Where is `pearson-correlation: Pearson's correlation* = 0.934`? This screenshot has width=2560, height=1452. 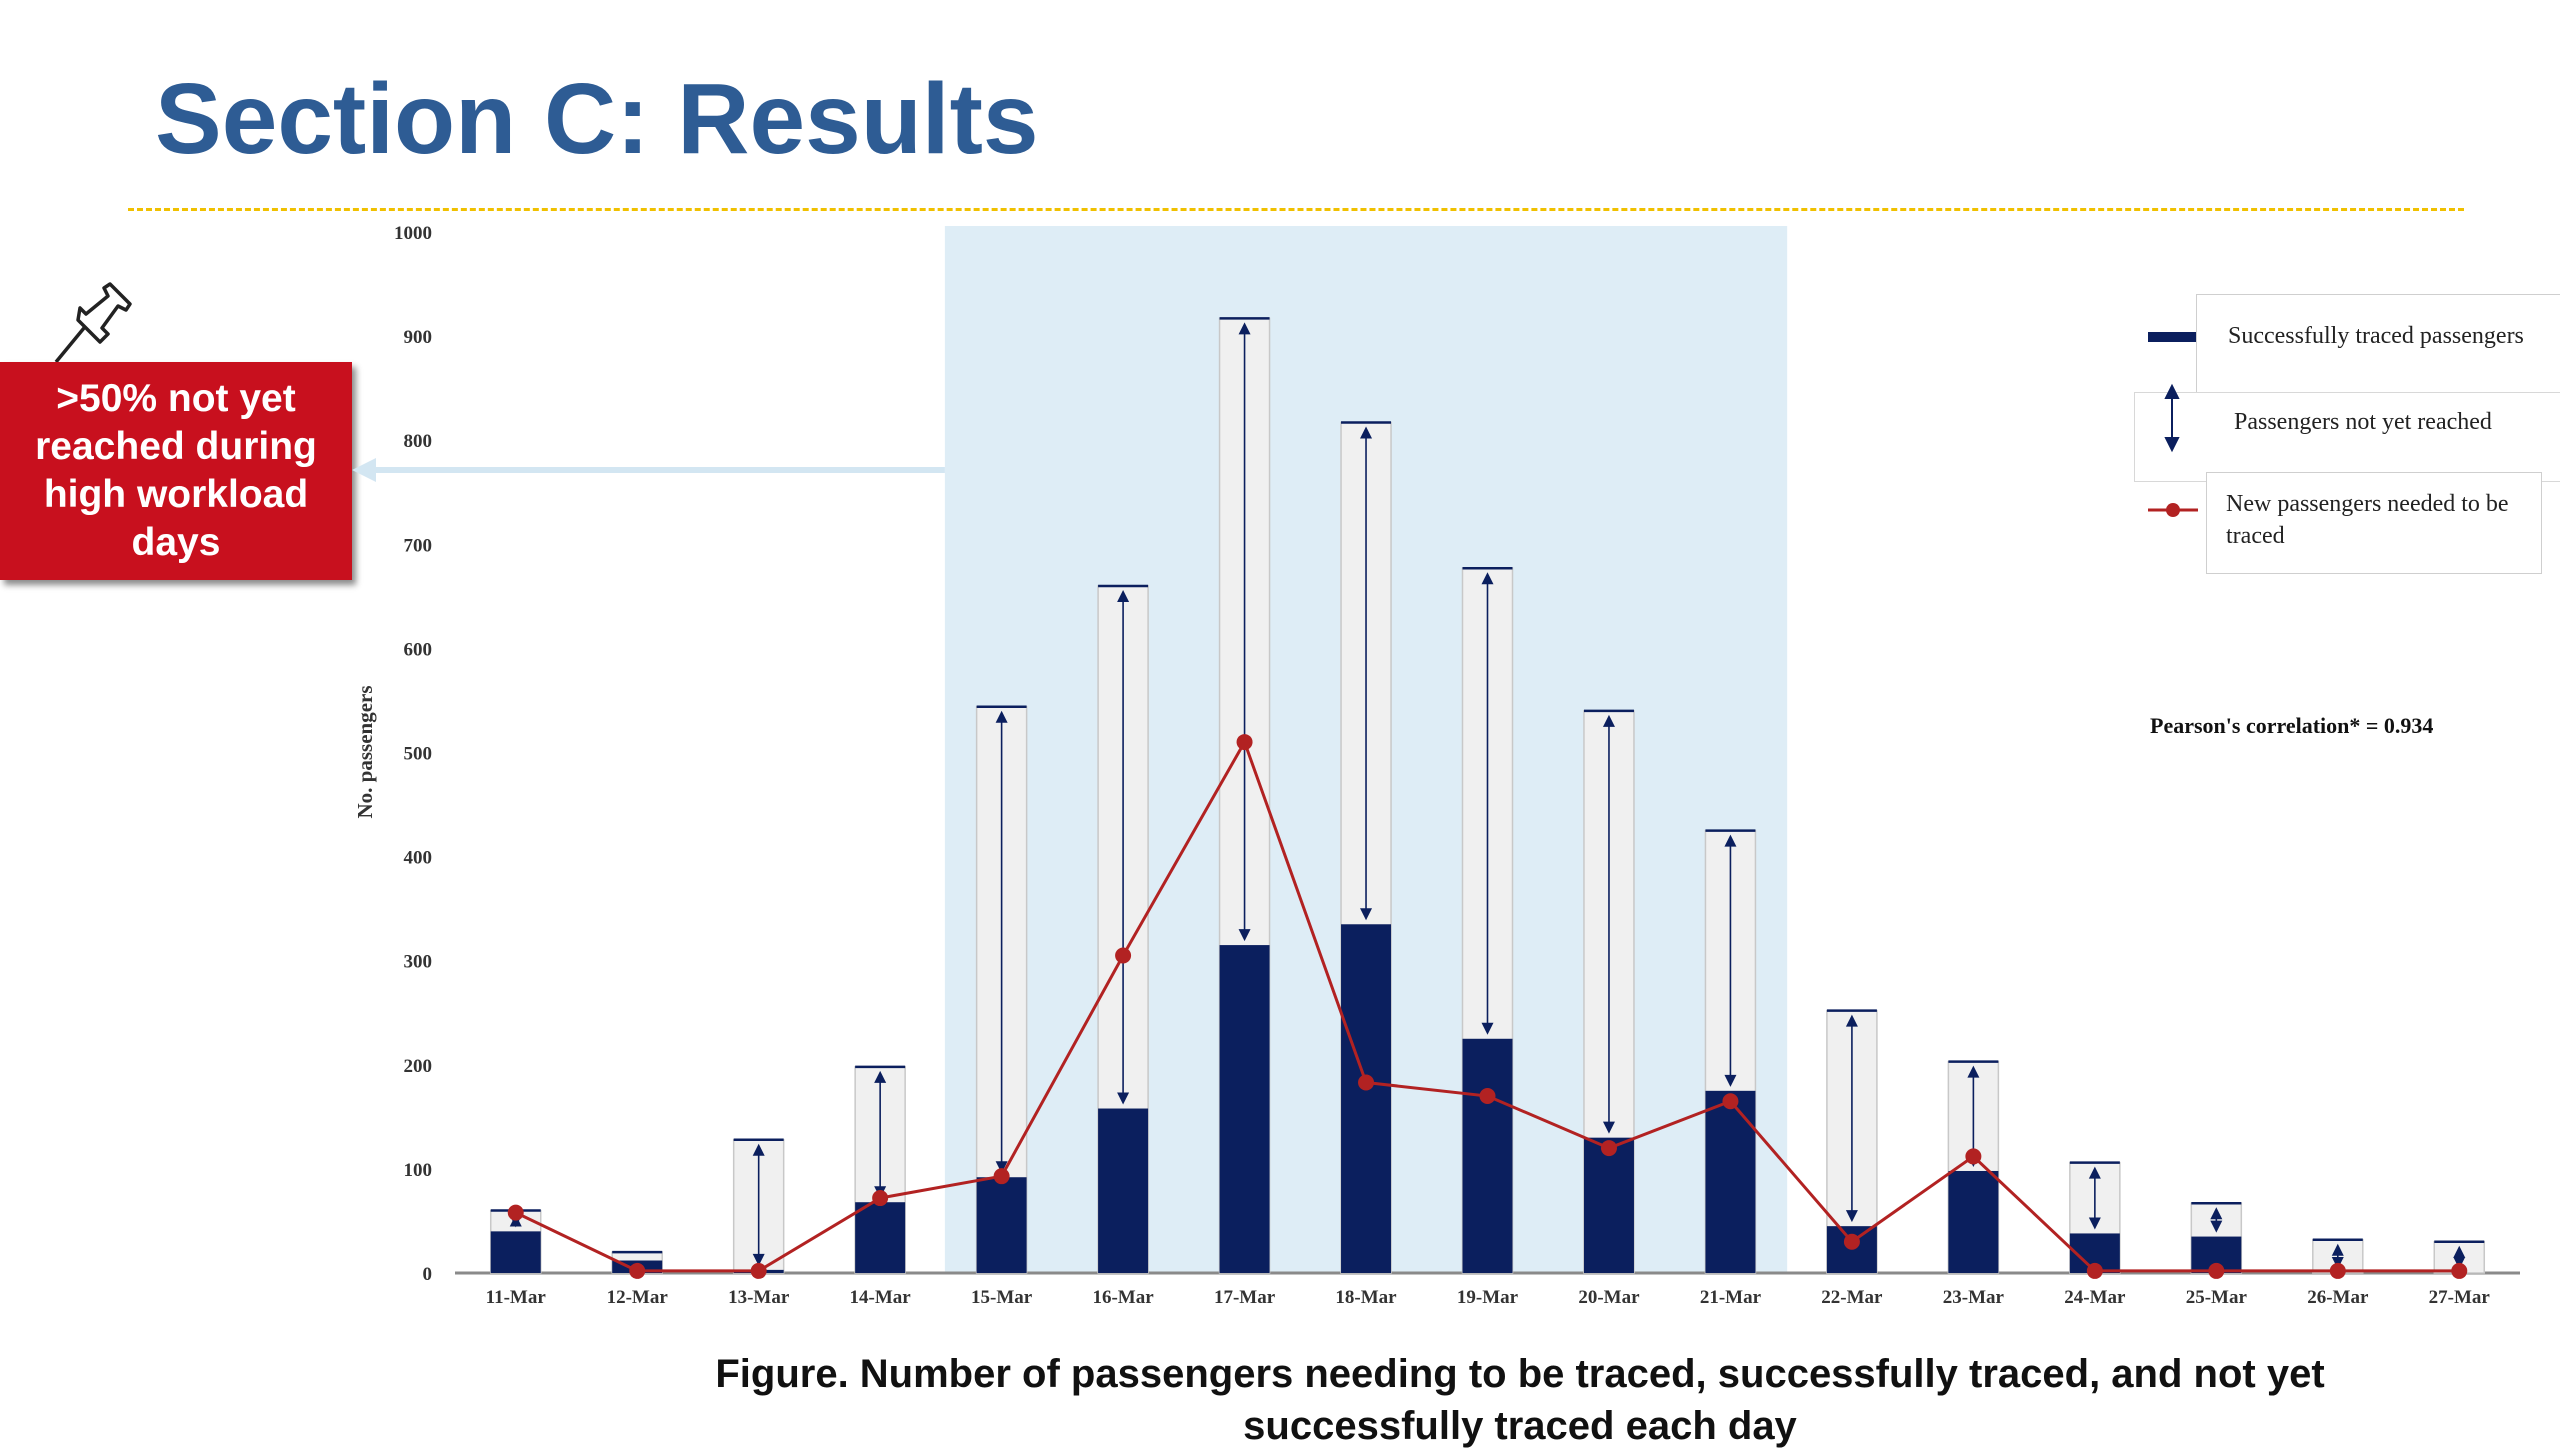 pearson-correlation: Pearson's correlation* = 0.934 is located at coordinates (2292, 725).